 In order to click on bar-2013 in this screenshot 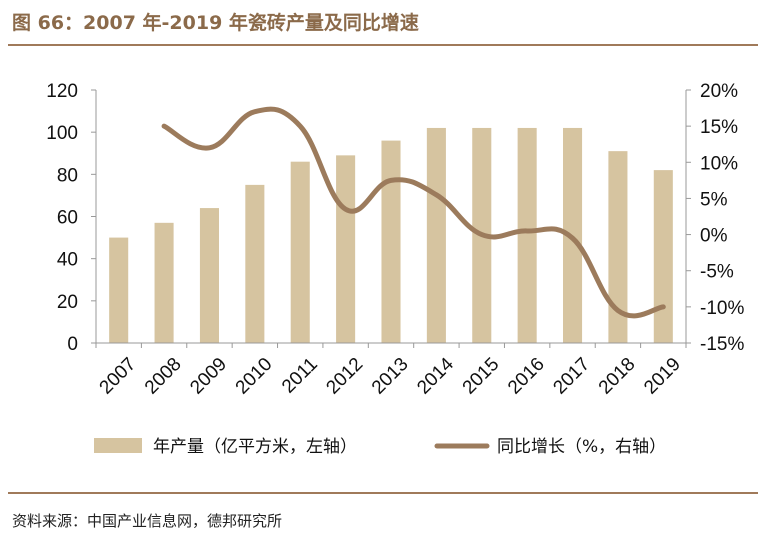, I will do `click(391, 241)`.